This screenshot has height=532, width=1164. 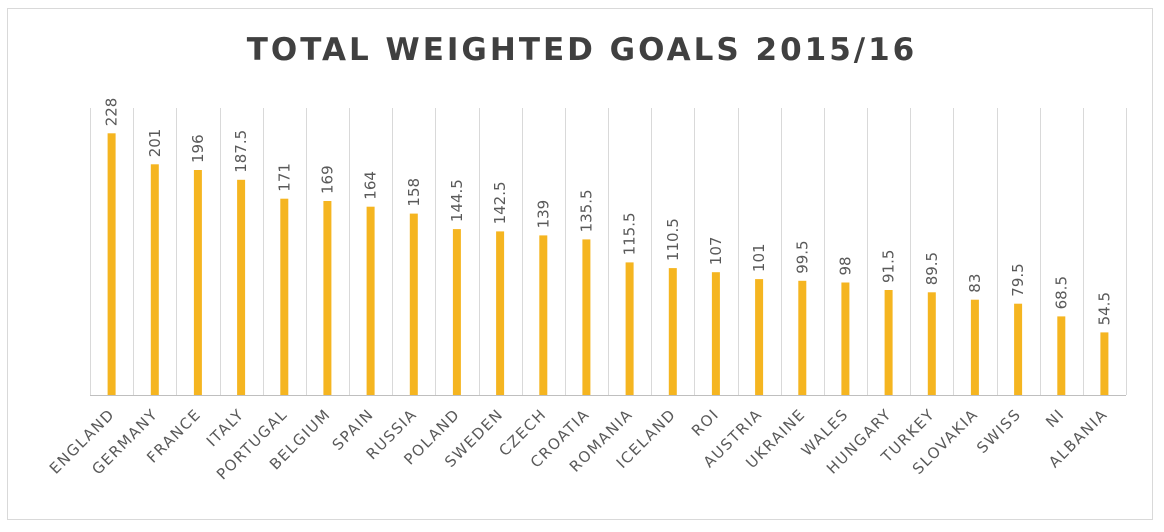 What do you see at coordinates (672, 331) in the screenshot?
I see `bar-iceland` at bounding box center [672, 331].